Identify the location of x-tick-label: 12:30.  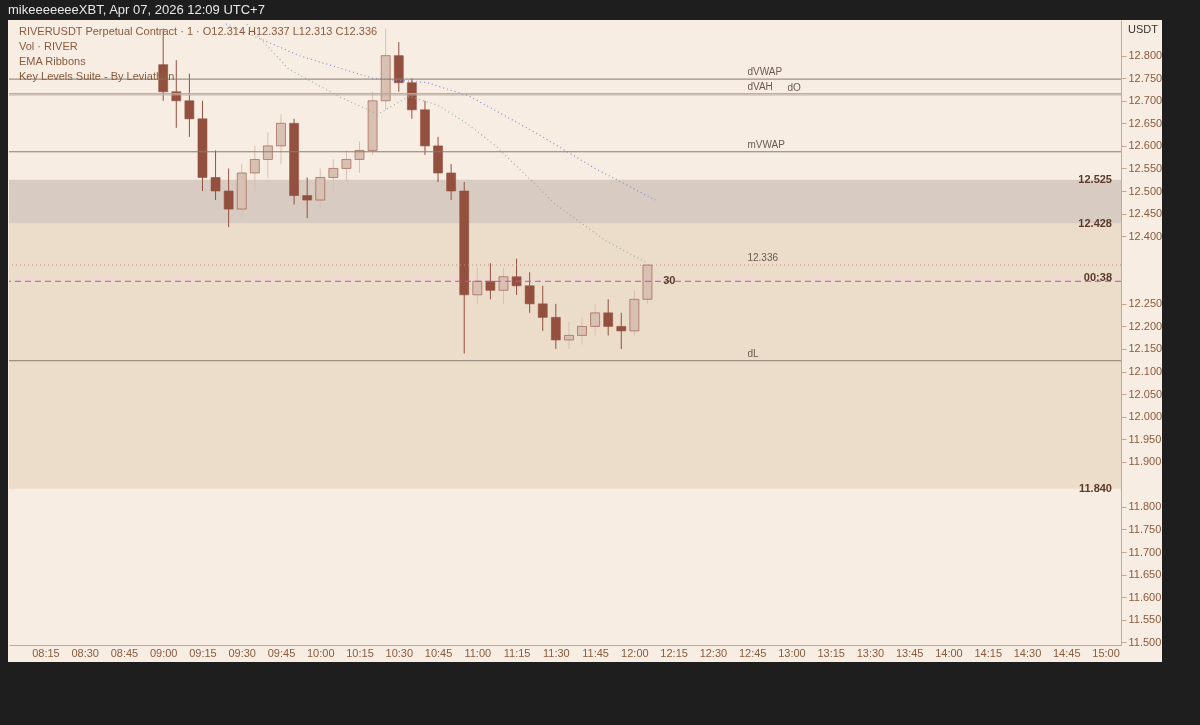
(713, 652).